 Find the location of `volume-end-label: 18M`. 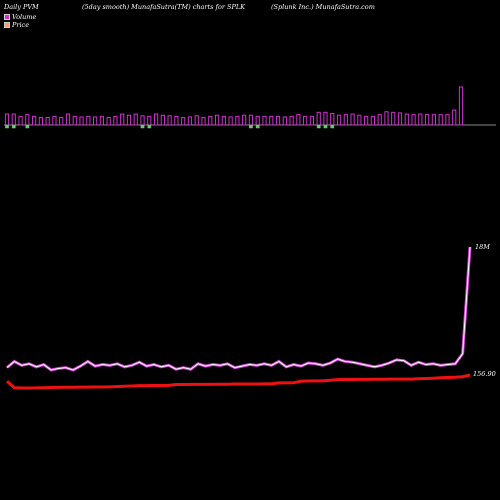

volume-end-label: 18M is located at coordinates (482, 247).